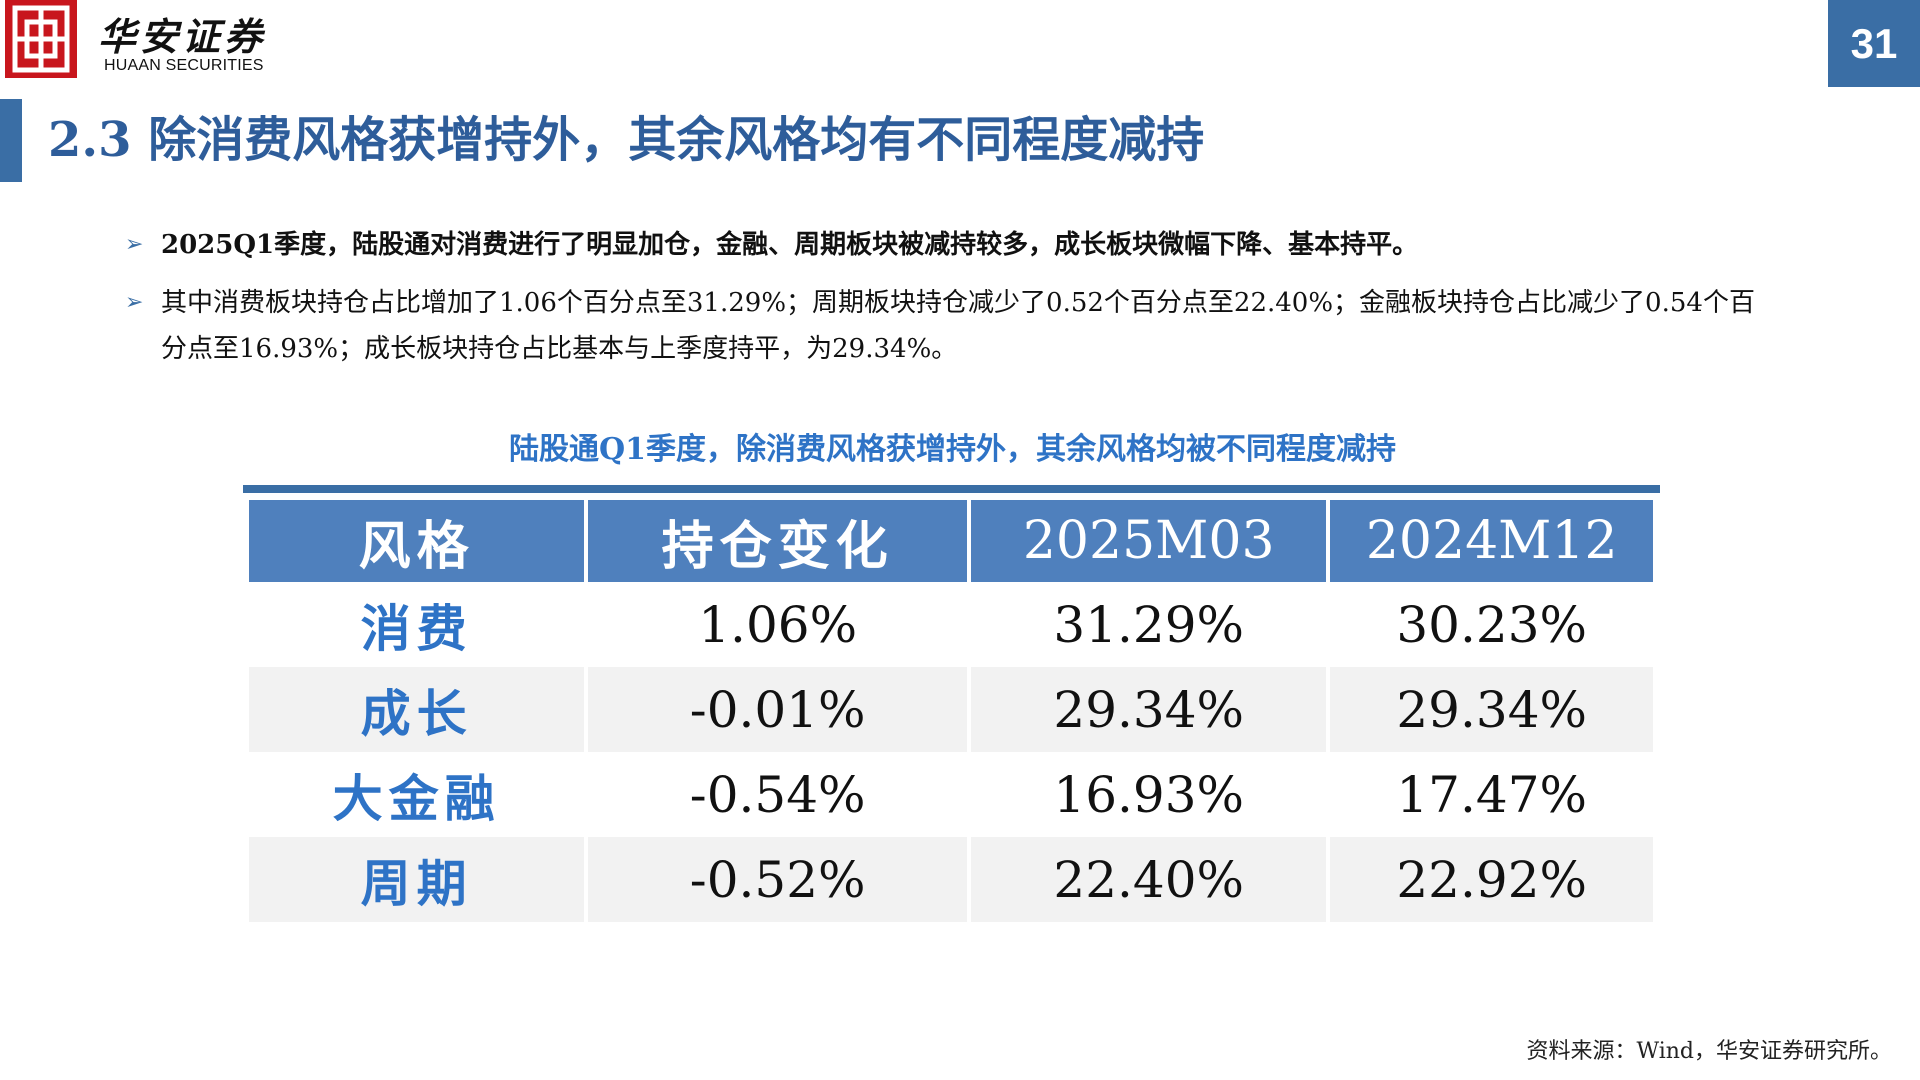  Describe the element at coordinates (417, 541) in the screenshot. I see `column-header-style: 风格` at that location.